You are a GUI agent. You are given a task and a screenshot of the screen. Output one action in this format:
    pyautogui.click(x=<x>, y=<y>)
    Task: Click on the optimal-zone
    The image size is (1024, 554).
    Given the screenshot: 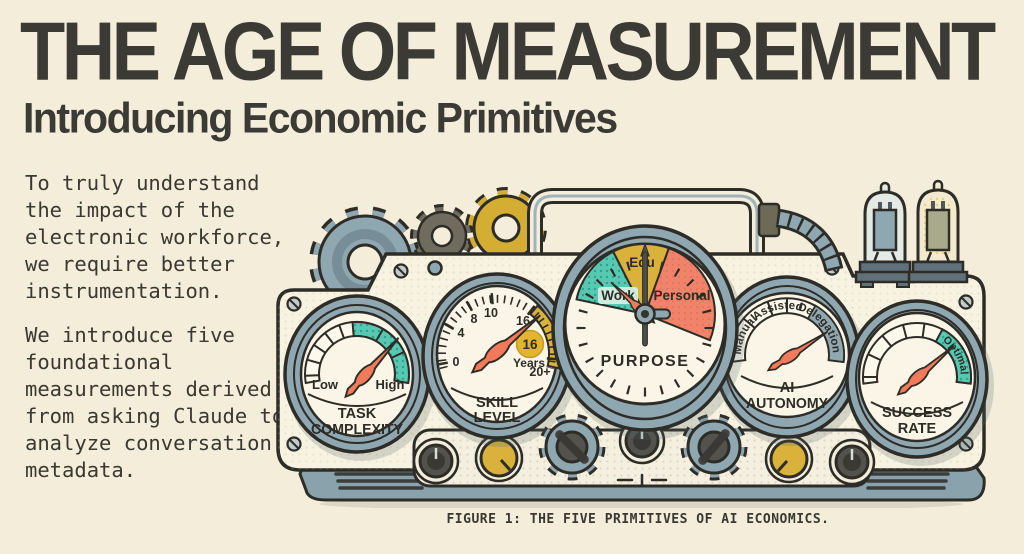 What is the action you would take?
    pyautogui.click(x=953, y=356)
    